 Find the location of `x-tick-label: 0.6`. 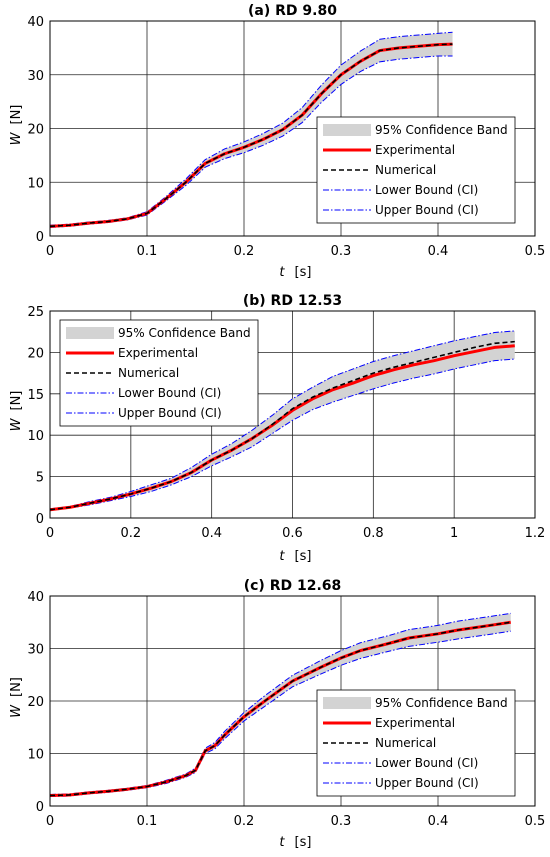

x-tick-label: 0.6 is located at coordinates (292, 533).